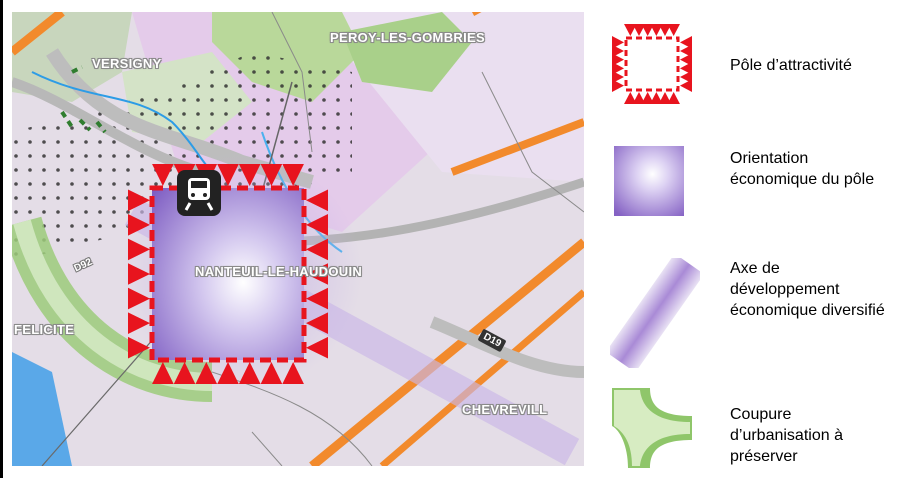  I want to click on place-label-peroy: PEROY-LES-GOMBRIES, so click(407, 37).